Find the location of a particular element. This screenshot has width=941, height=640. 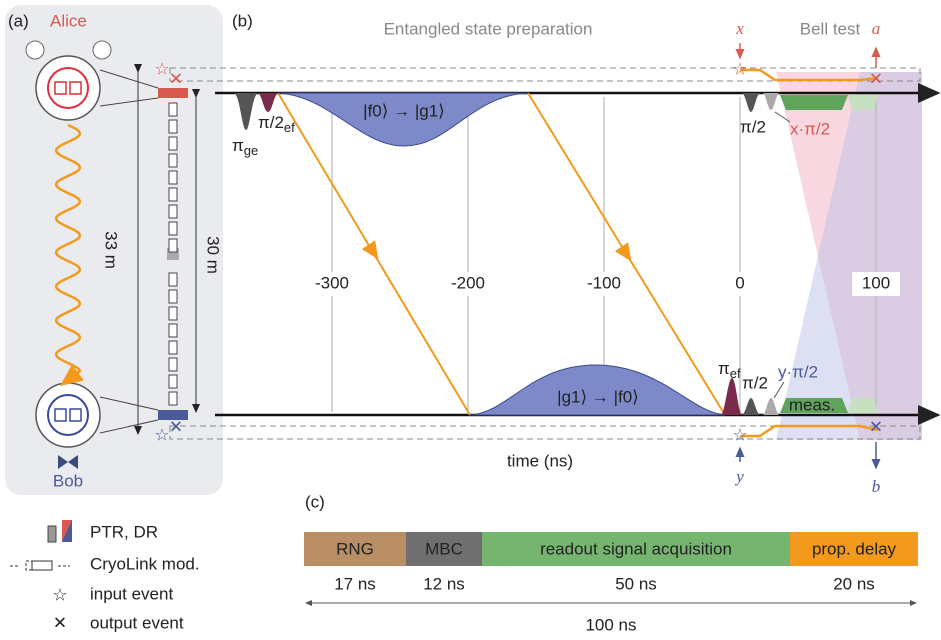

meas-label: meas. is located at coordinates (812, 404).